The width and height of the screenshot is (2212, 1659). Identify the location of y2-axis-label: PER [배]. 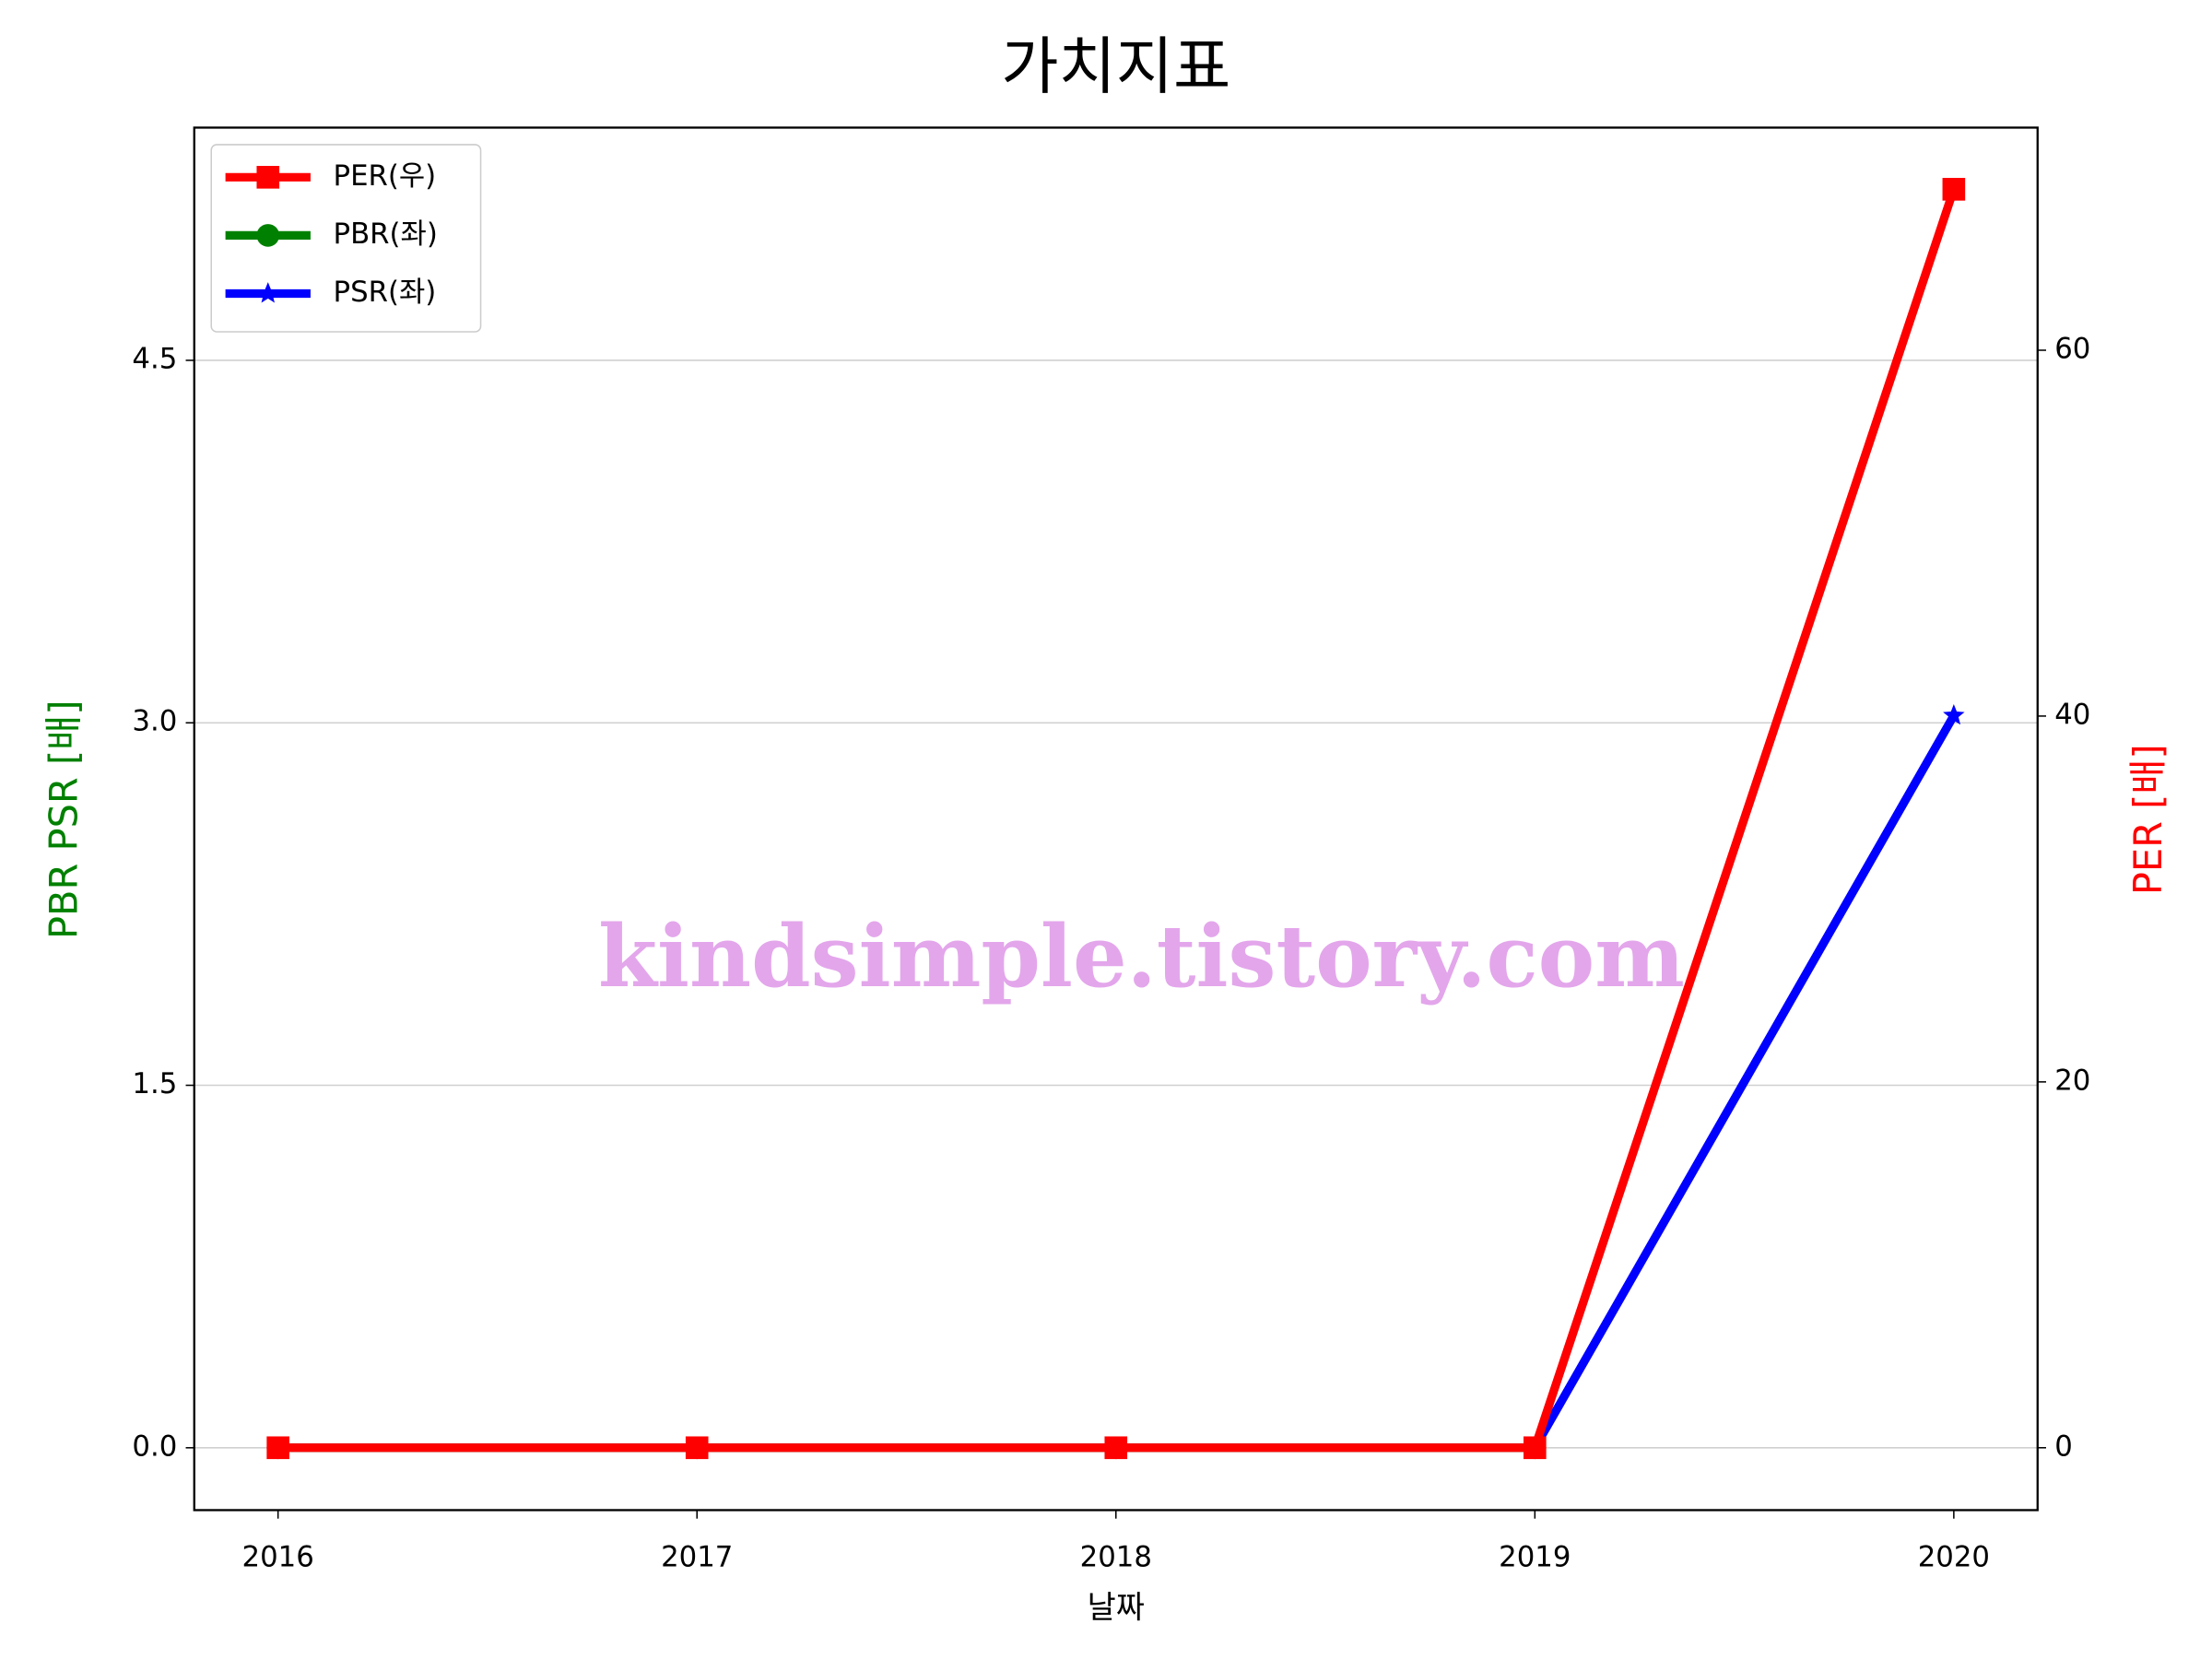
(2148, 819).